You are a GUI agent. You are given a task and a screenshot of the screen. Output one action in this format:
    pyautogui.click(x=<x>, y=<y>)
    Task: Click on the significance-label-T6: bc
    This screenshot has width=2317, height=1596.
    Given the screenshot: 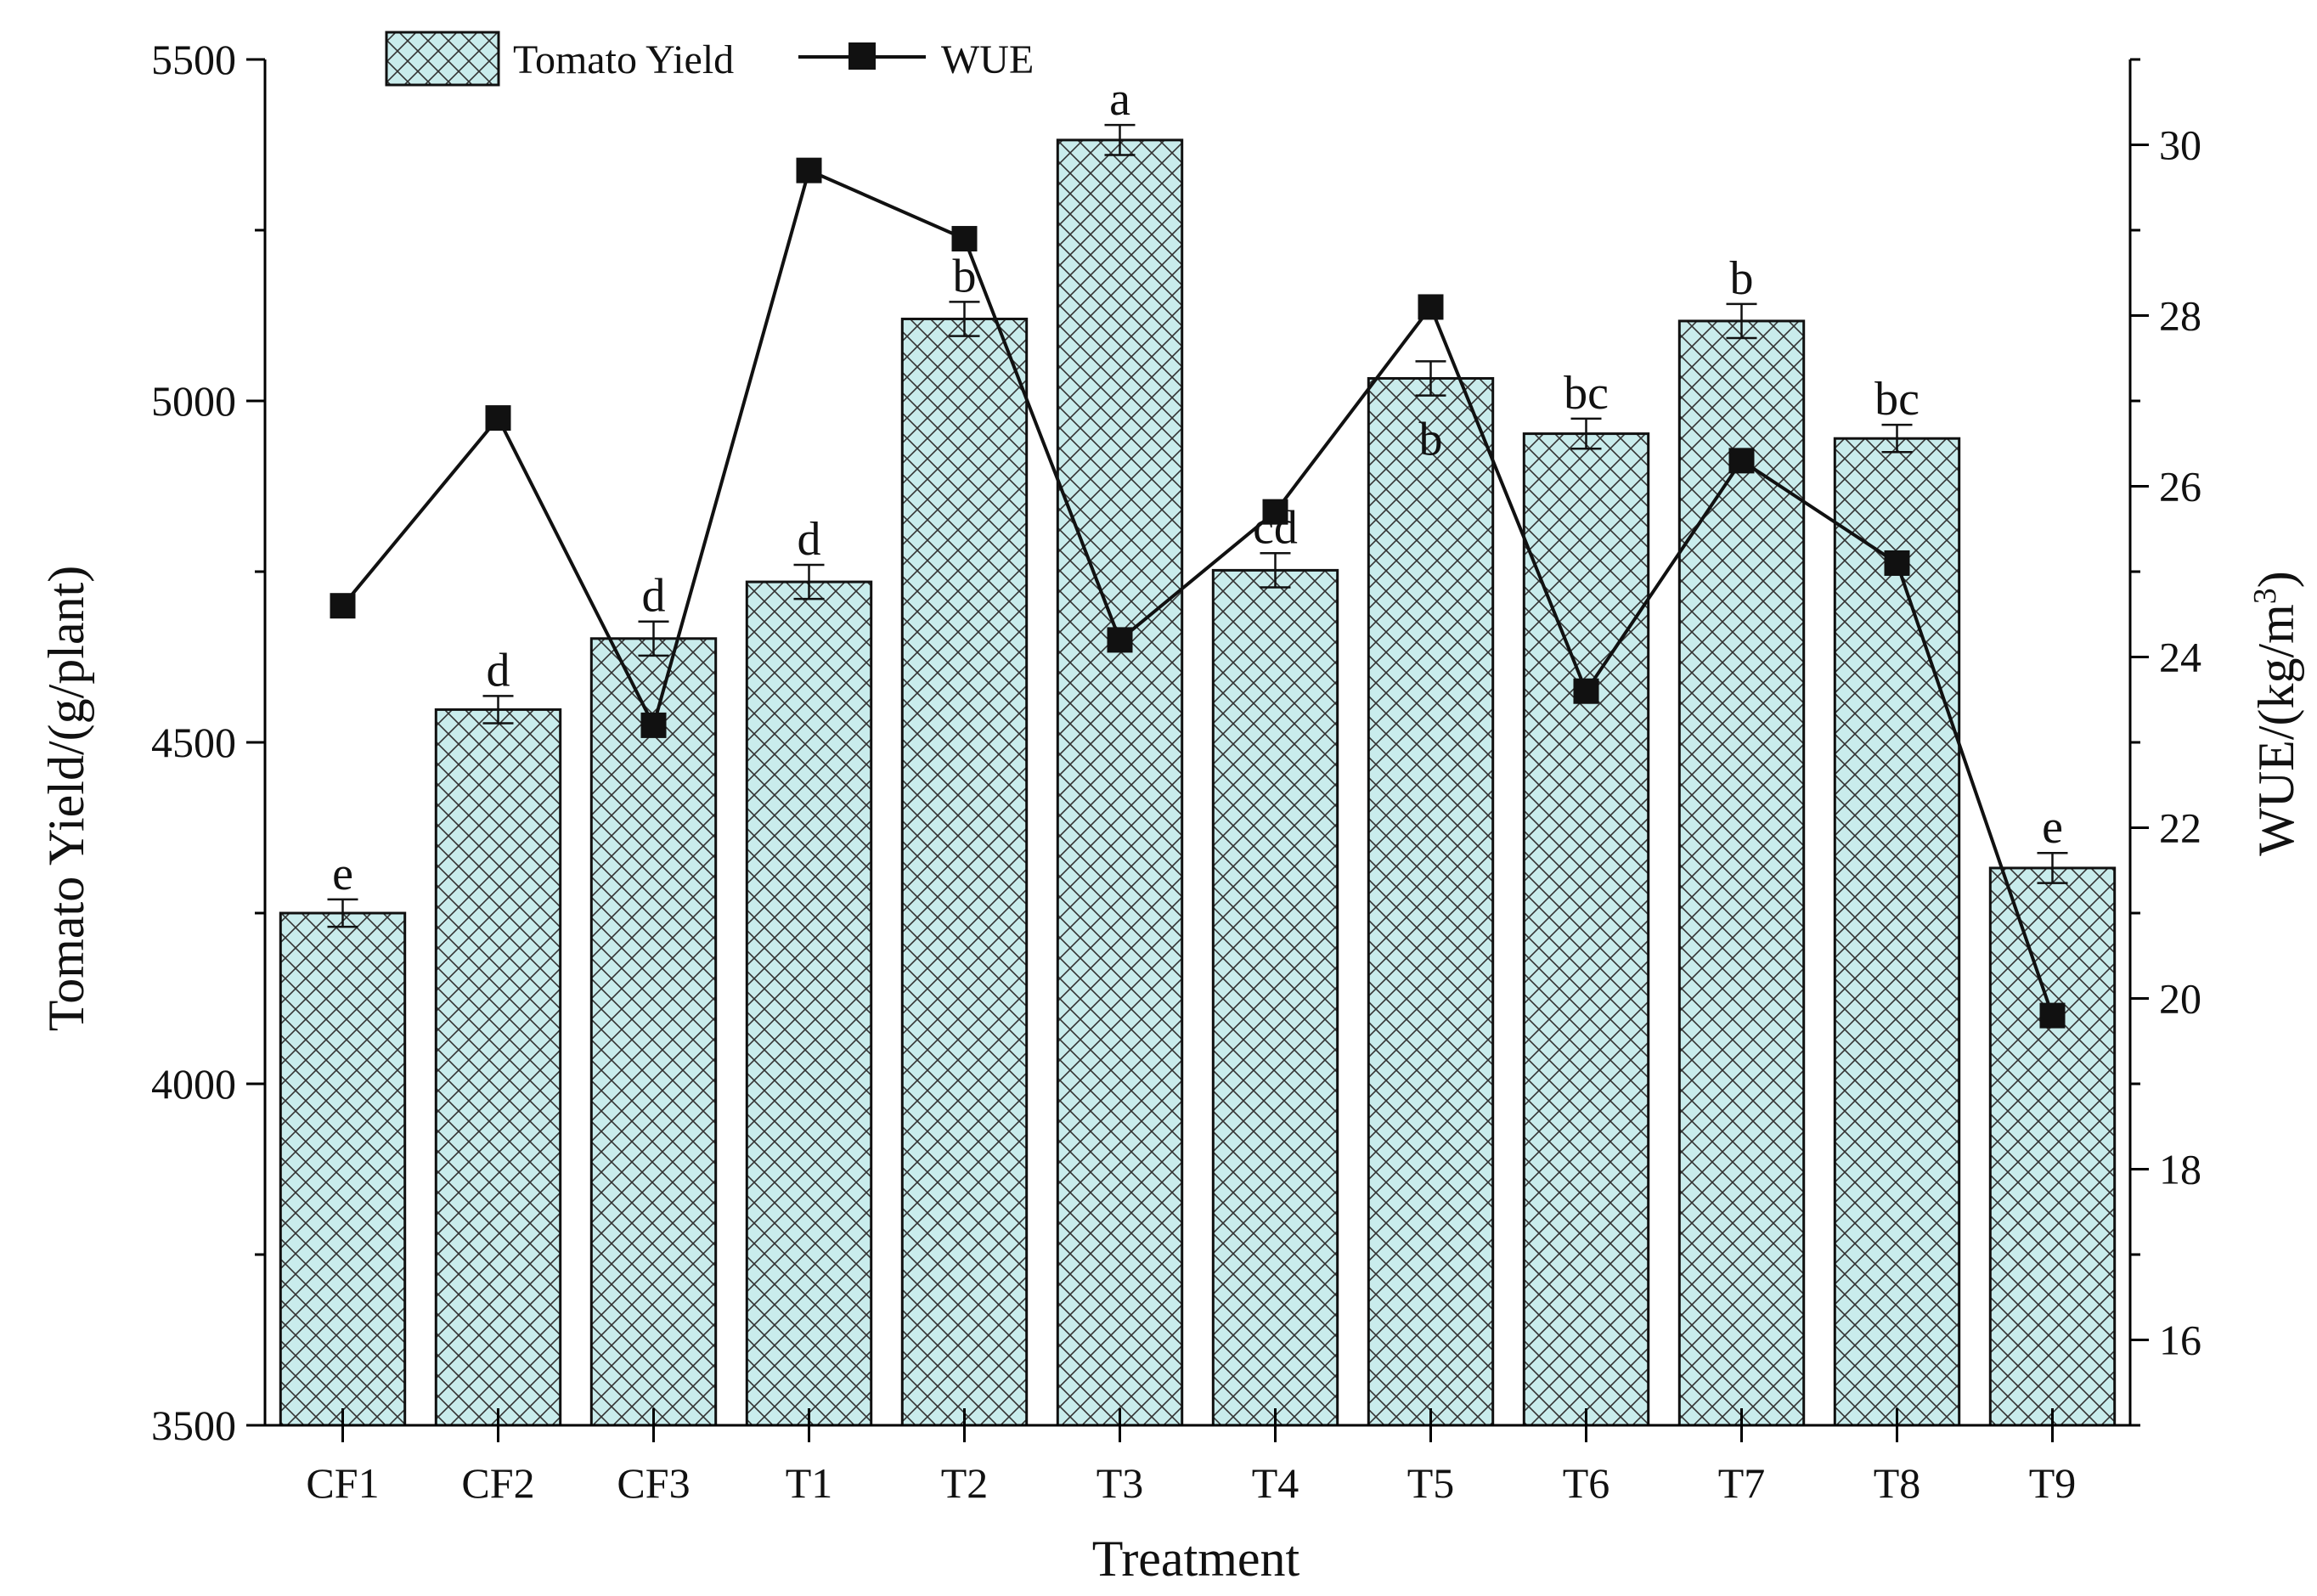 What is the action you would take?
    pyautogui.click(x=1586, y=394)
    